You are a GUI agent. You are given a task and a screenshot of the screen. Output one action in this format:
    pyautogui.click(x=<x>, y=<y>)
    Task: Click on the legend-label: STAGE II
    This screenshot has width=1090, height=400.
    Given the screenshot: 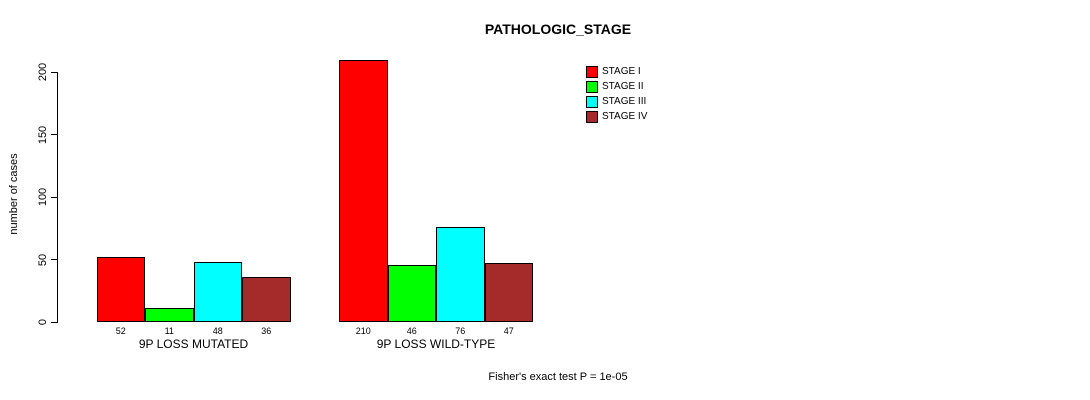 What is the action you would take?
    pyautogui.click(x=623, y=86)
    